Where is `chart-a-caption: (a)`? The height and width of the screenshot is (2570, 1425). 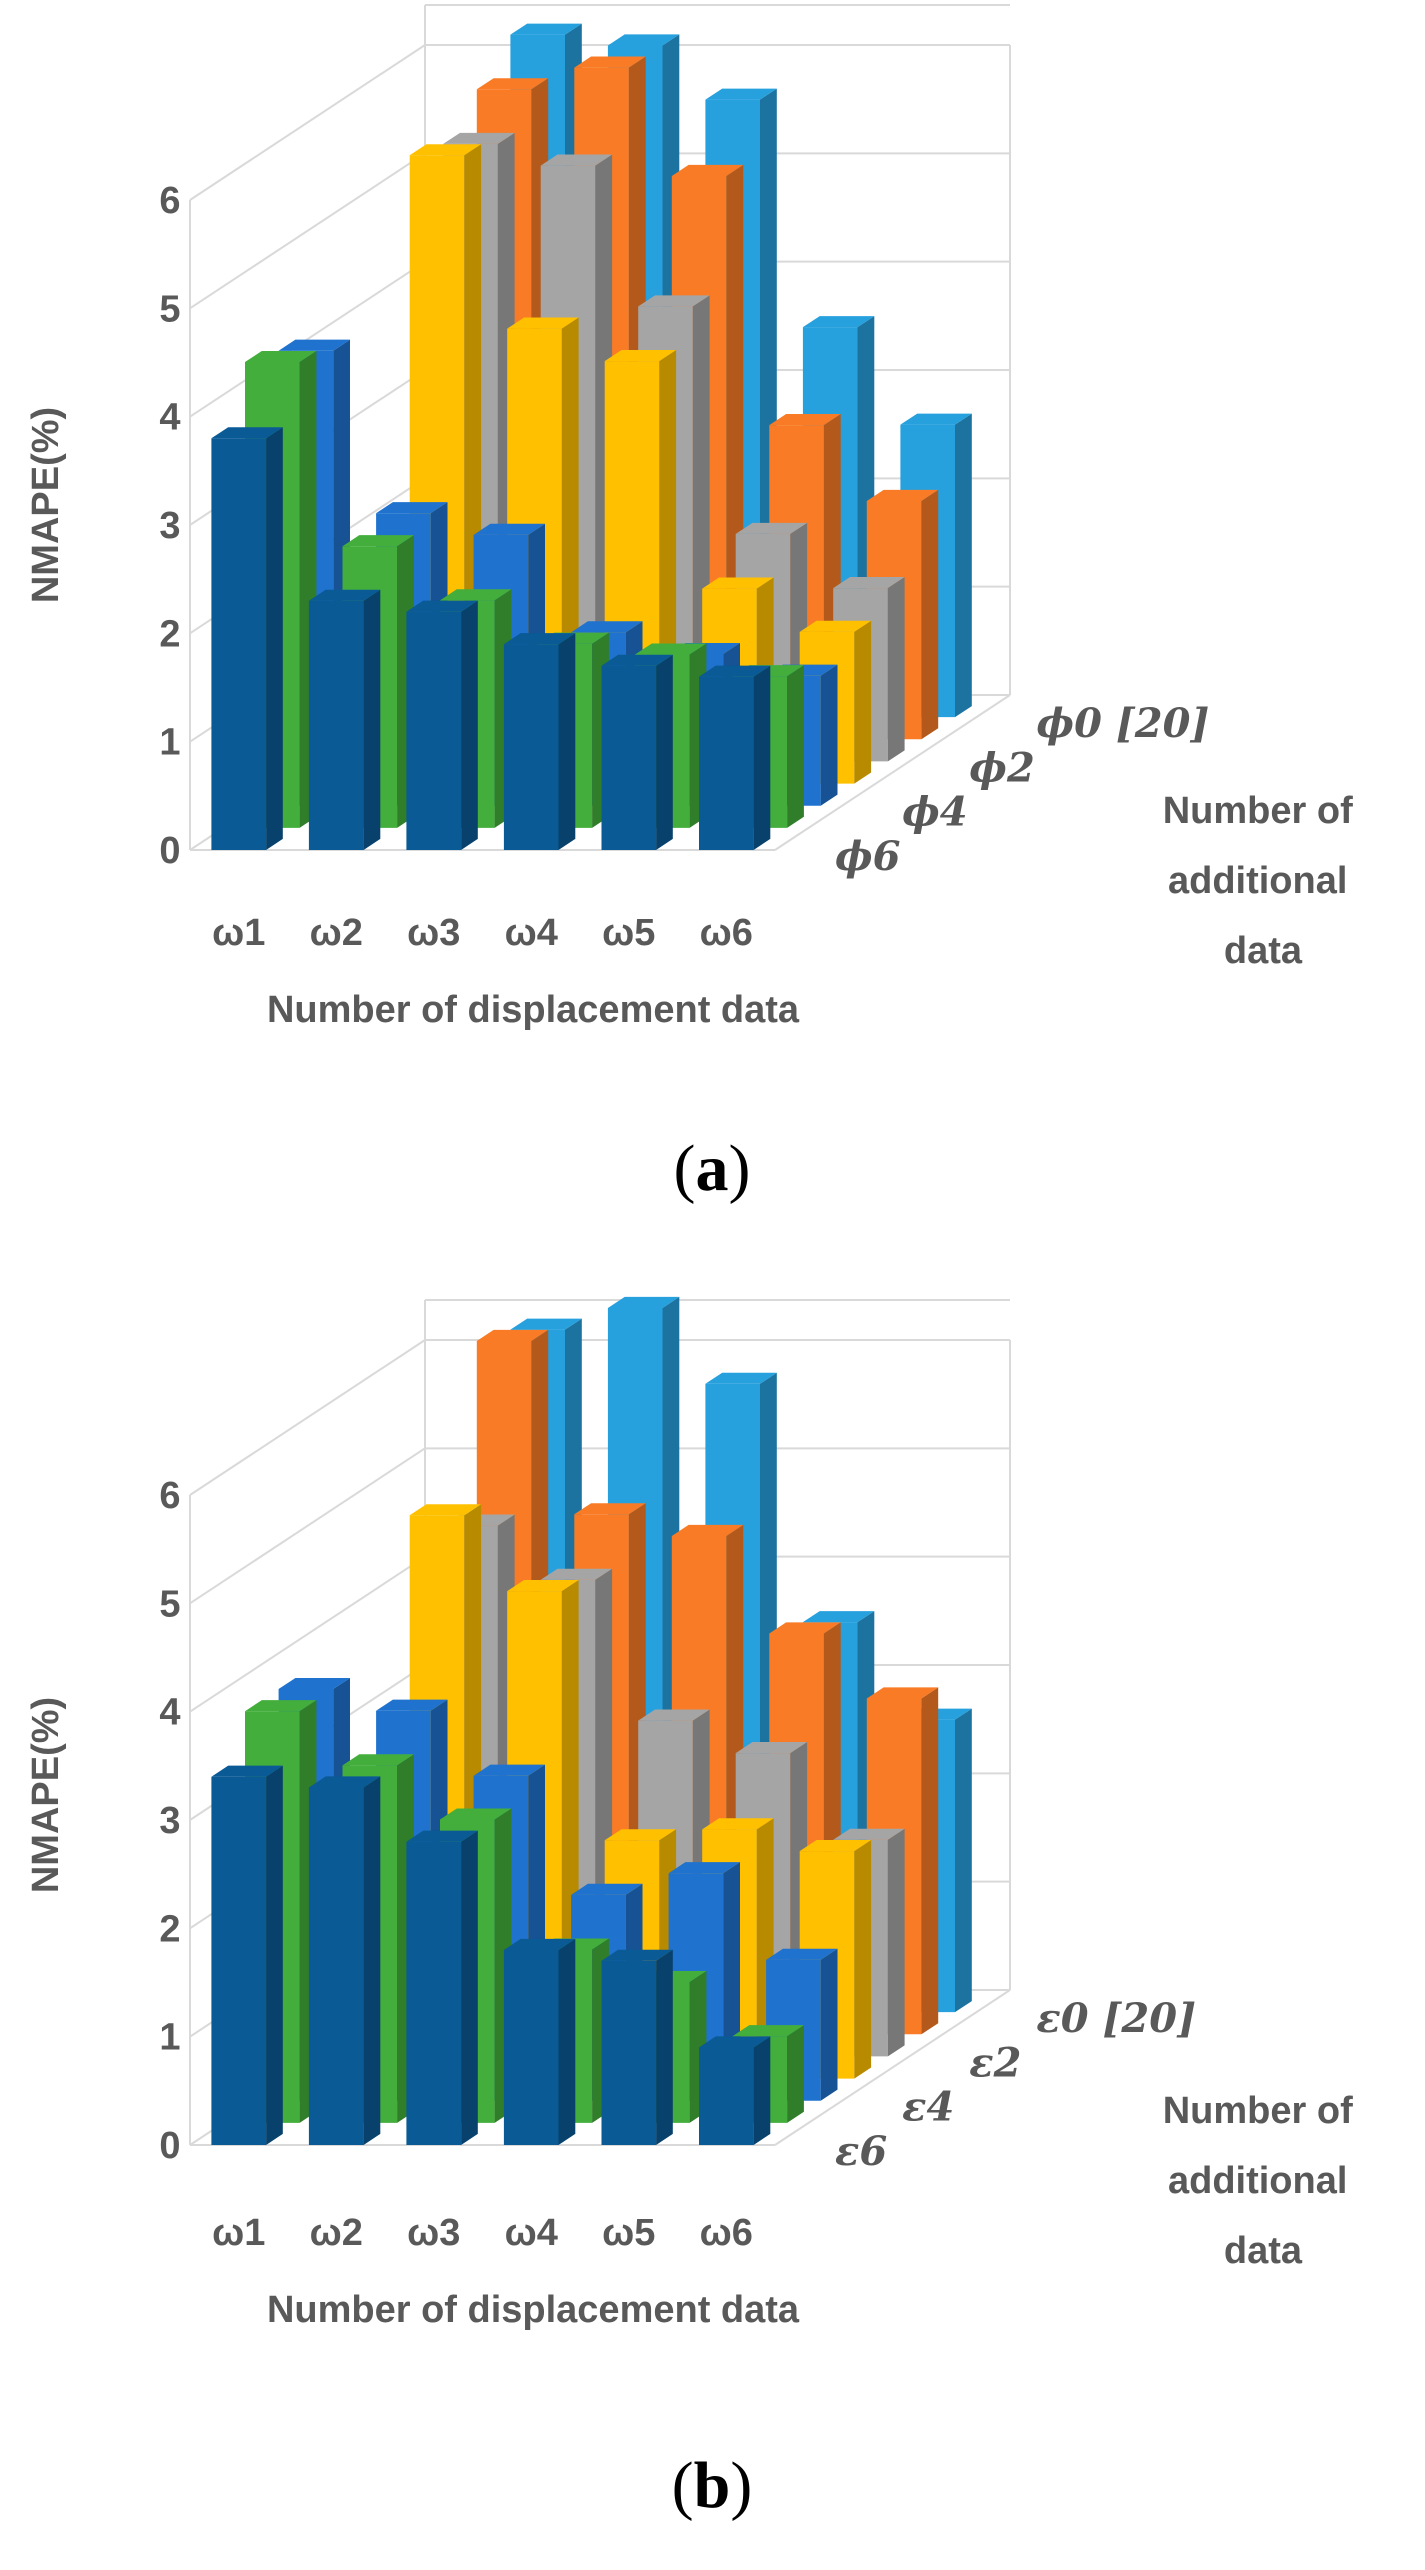 chart-a-caption: (a) is located at coordinates (712, 1168).